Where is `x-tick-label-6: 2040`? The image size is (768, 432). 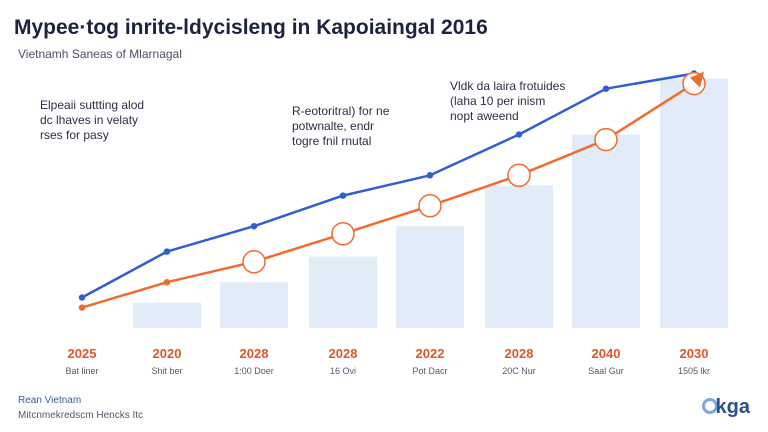
x-tick-label-6: 2040 is located at coordinates (606, 353).